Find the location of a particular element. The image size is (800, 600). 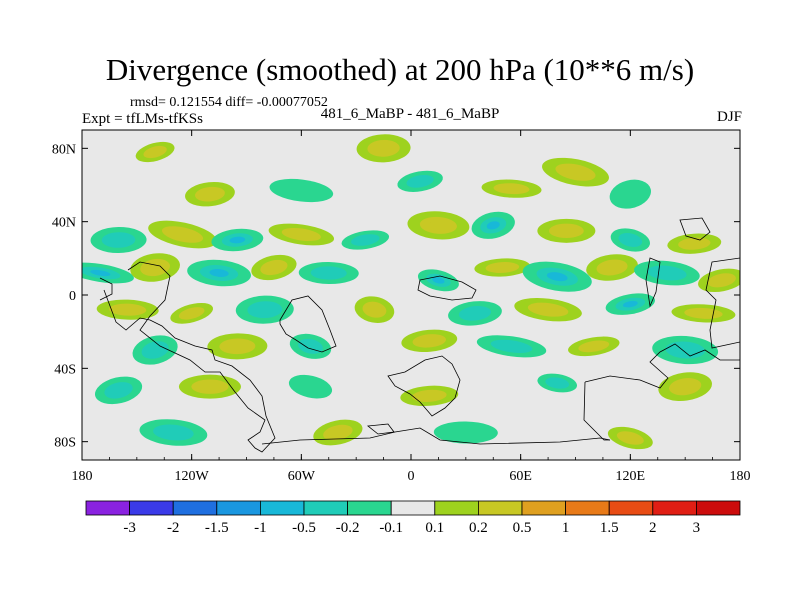

colorbar-label: 0.2 is located at coordinates (478, 528).